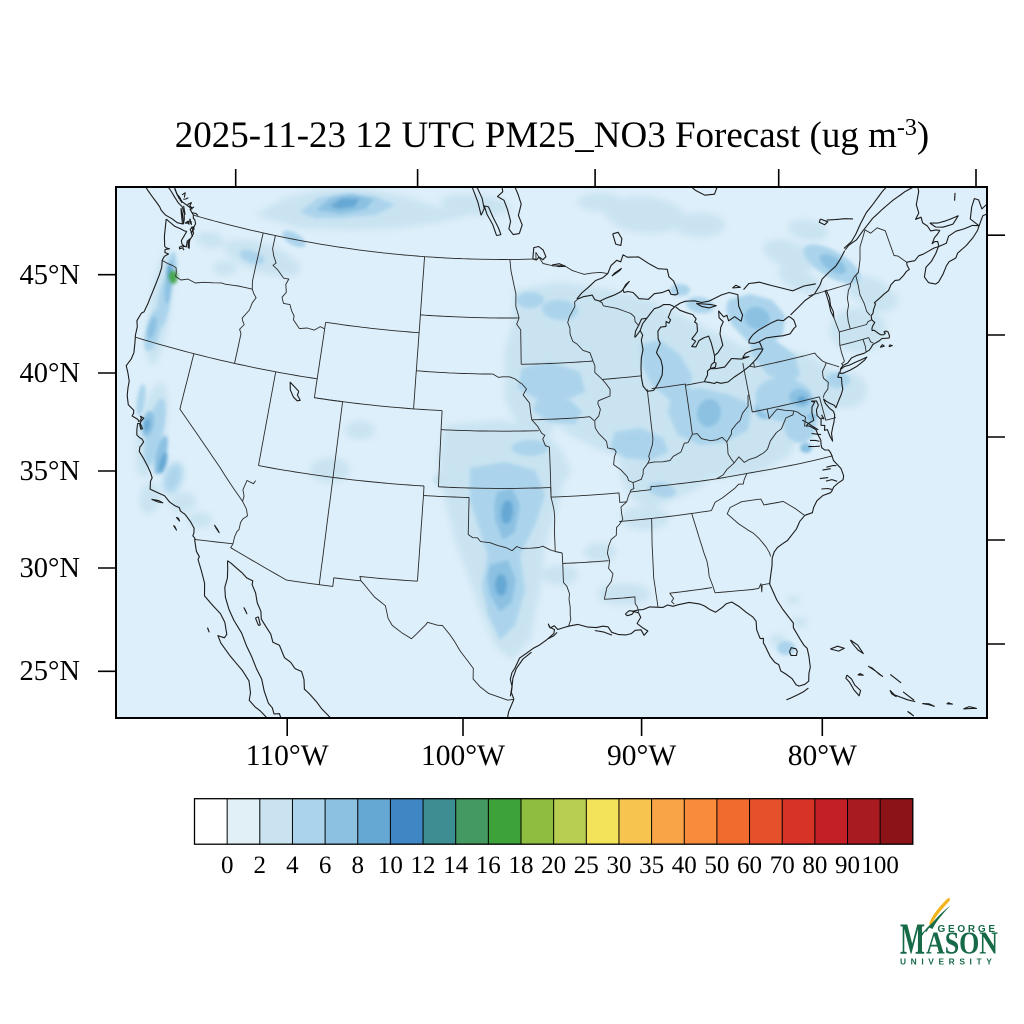  Describe the element at coordinates (968, 929) in the screenshot. I see `svg-text: GEORGE` at that location.